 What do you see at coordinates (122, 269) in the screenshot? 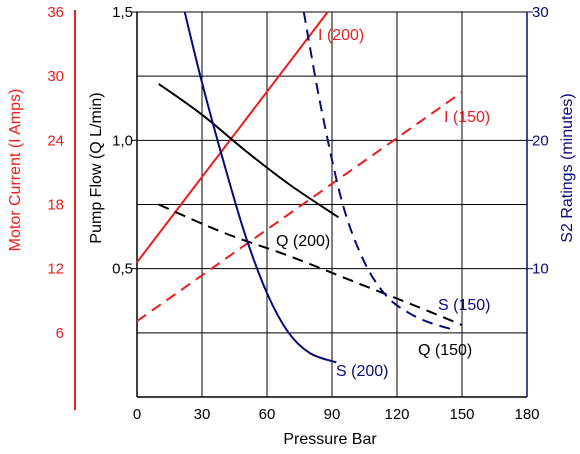
I see `flow-tick-label: 0,5` at bounding box center [122, 269].